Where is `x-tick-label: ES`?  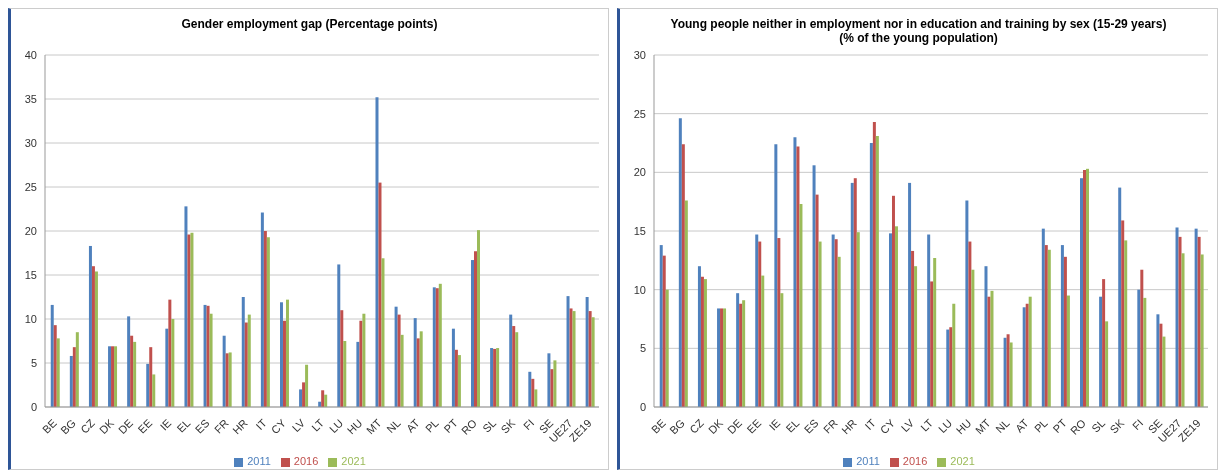 x-tick-label: ES is located at coordinates (811, 426).